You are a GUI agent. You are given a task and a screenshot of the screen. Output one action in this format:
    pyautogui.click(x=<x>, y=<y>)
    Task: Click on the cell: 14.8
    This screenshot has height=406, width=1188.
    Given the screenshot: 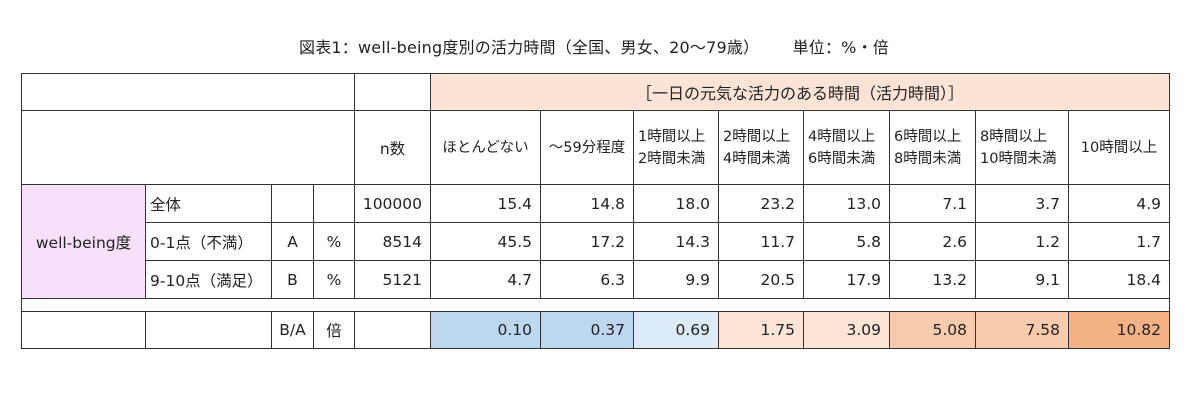 What is the action you would take?
    pyautogui.click(x=587, y=203)
    